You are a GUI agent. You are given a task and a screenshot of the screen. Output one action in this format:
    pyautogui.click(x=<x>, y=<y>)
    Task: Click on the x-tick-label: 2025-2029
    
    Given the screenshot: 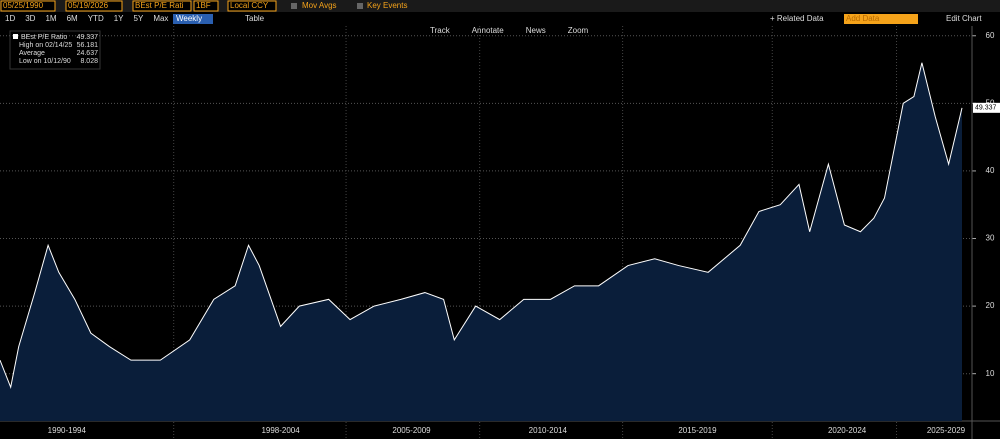 What is the action you would take?
    pyautogui.click(x=946, y=430)
    